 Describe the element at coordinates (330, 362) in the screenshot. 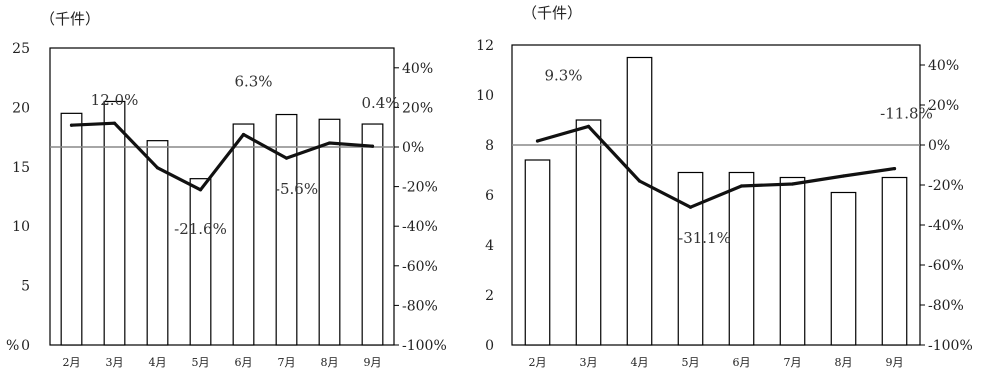

I see `left-chart-category-label: 8月` at that location.